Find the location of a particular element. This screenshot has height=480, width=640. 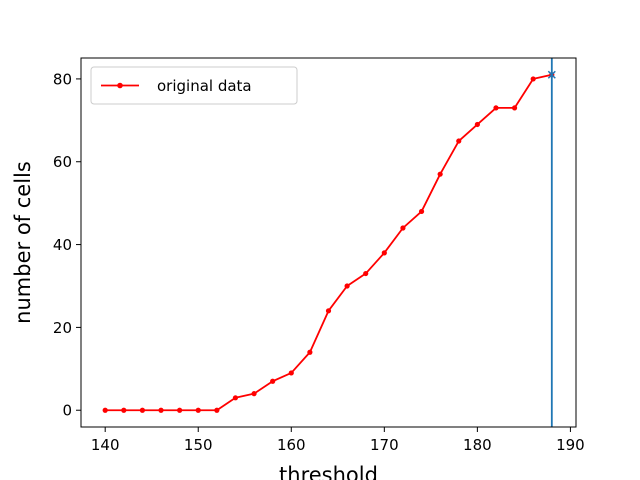

legend-swatch-marker is located at coordinates (120, 85).